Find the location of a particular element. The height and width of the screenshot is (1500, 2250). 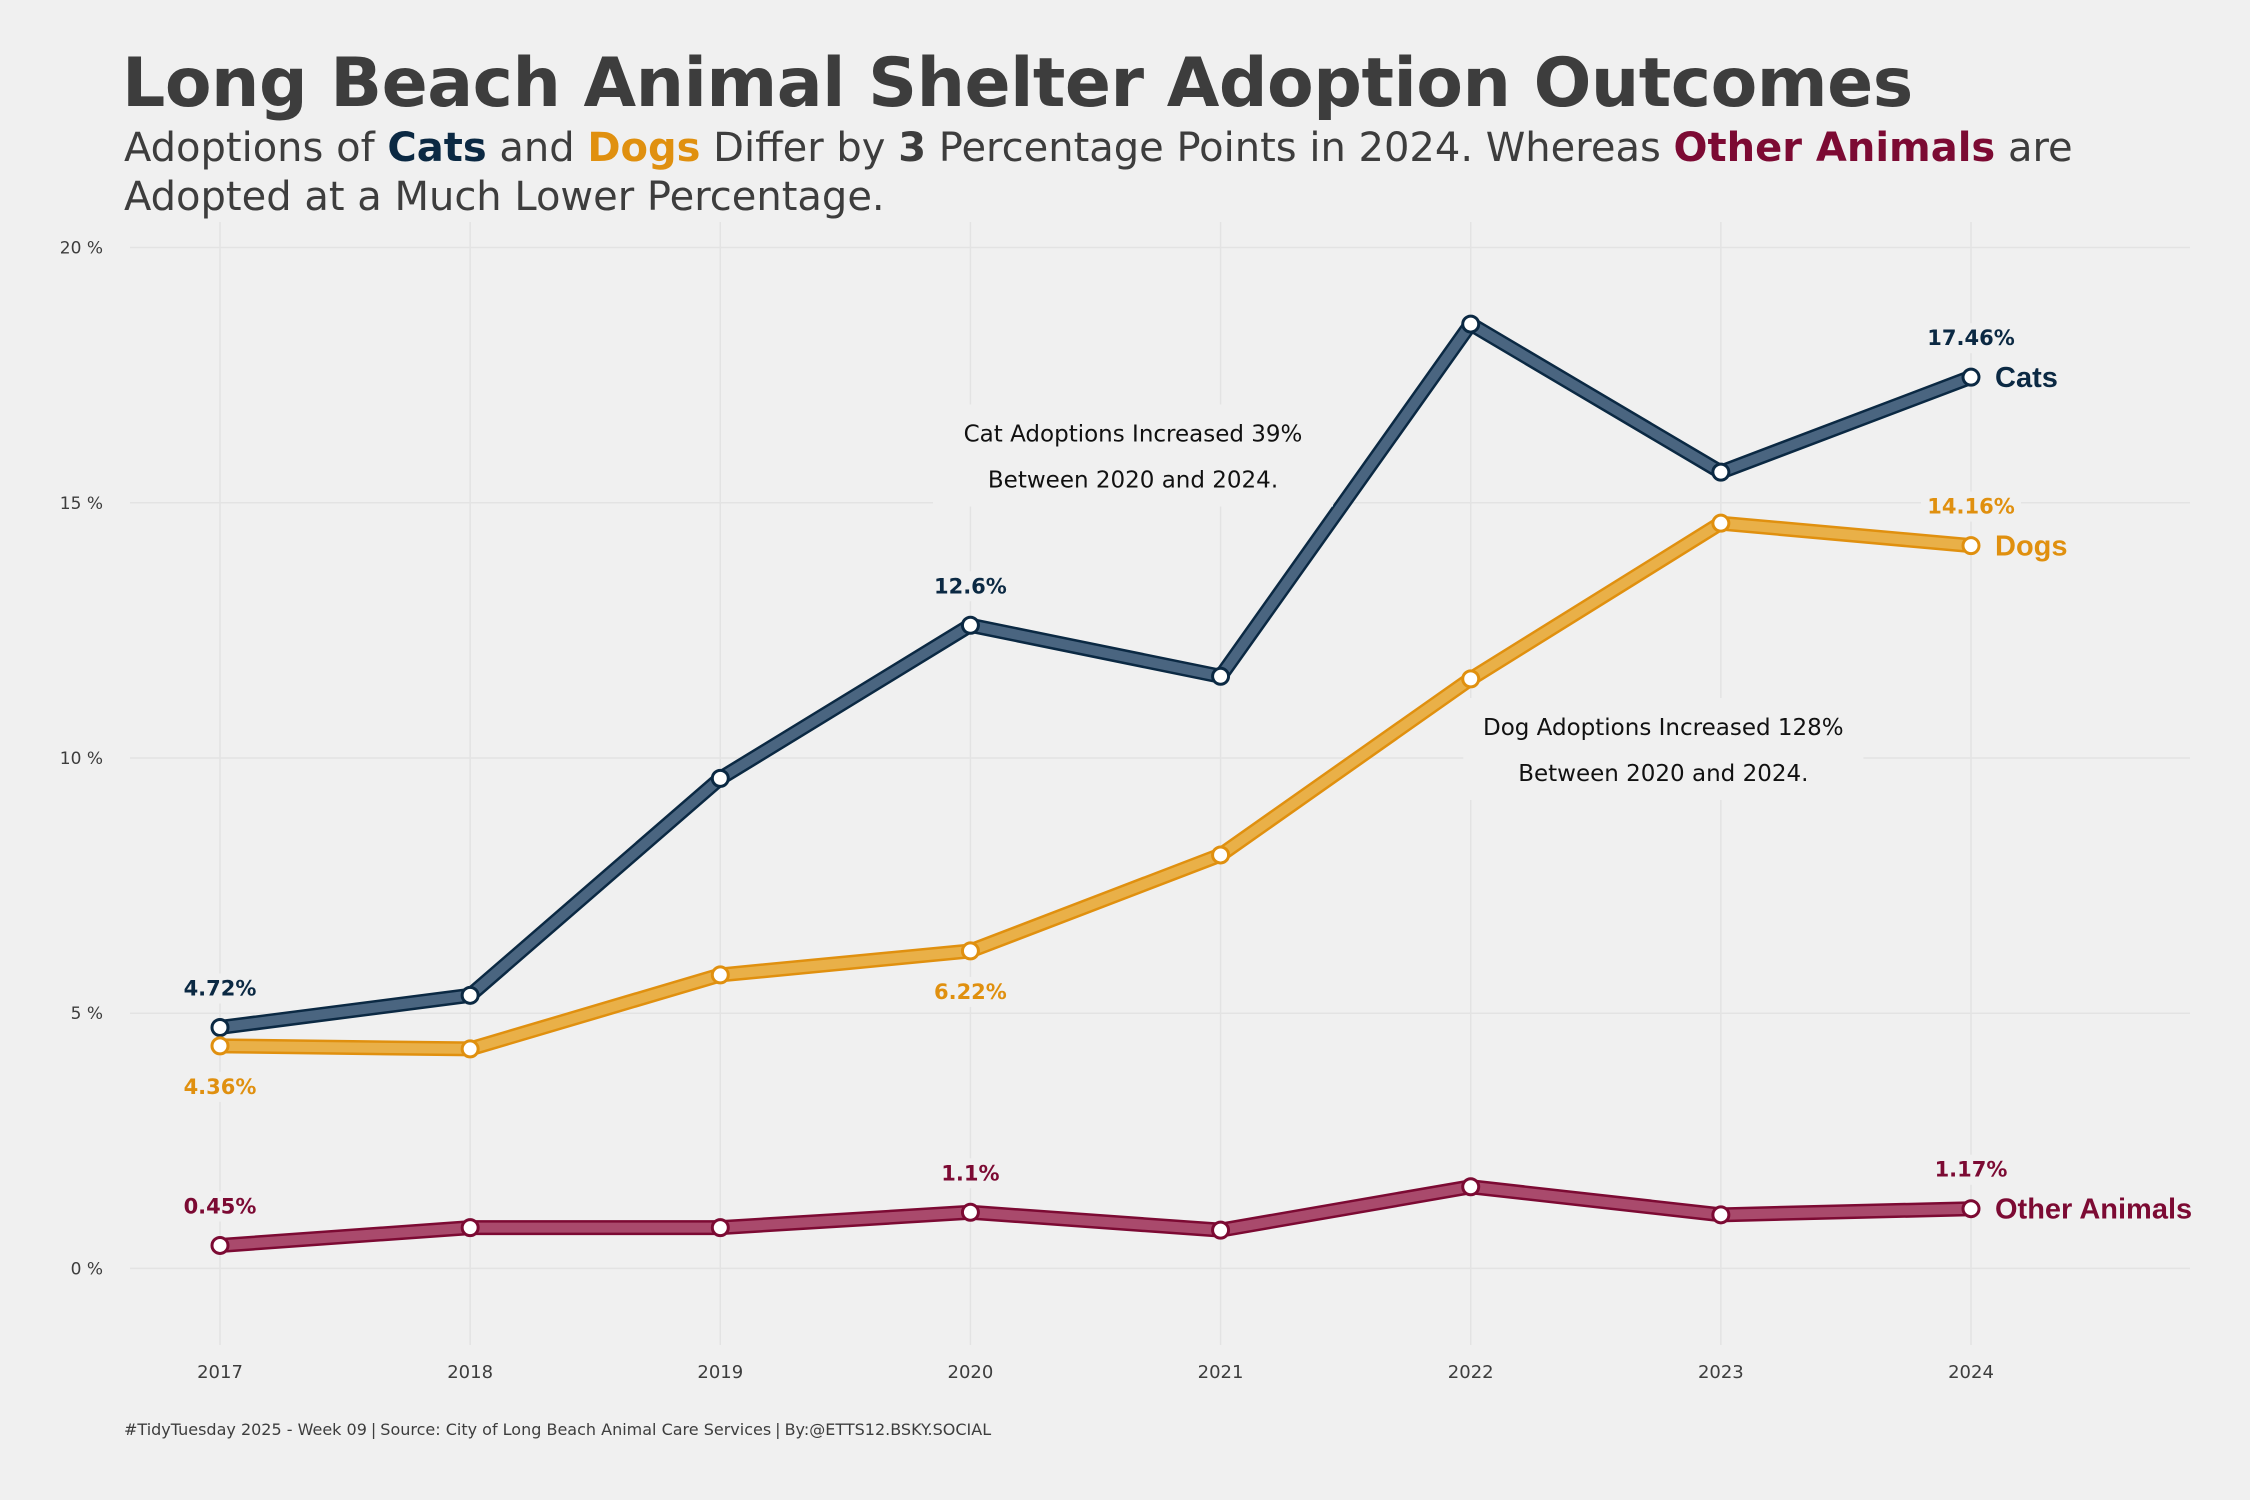

data-label-dogs: 4.36% is located at coordinates (220, 1087).